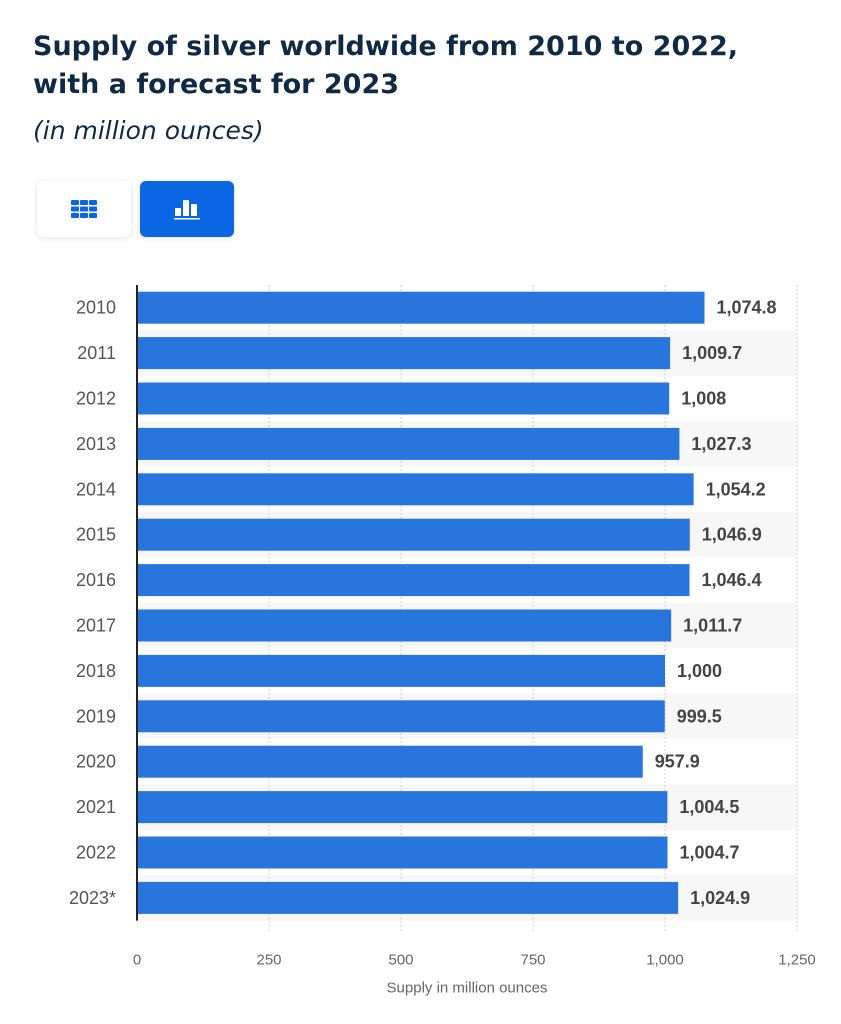 This screenshot has height=1024, width=841. Describe the element at coordinates (721, 444) in the screenshot. I see `data-label: 1,027.3` at that location.